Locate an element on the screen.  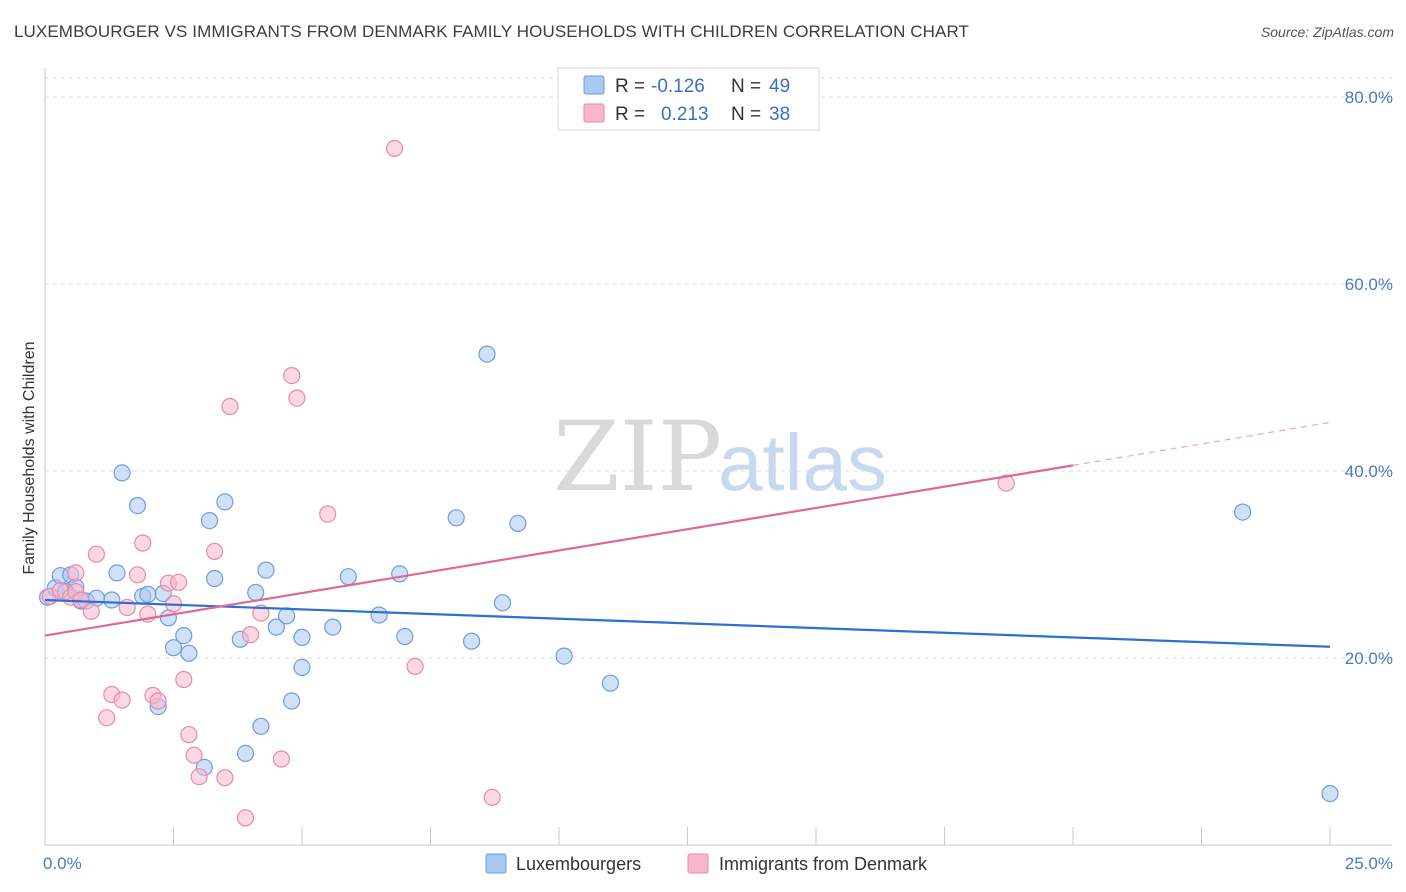
bottom-legend-label-denmark: Immigrants from Denmark is located at coordinates (823, 864).